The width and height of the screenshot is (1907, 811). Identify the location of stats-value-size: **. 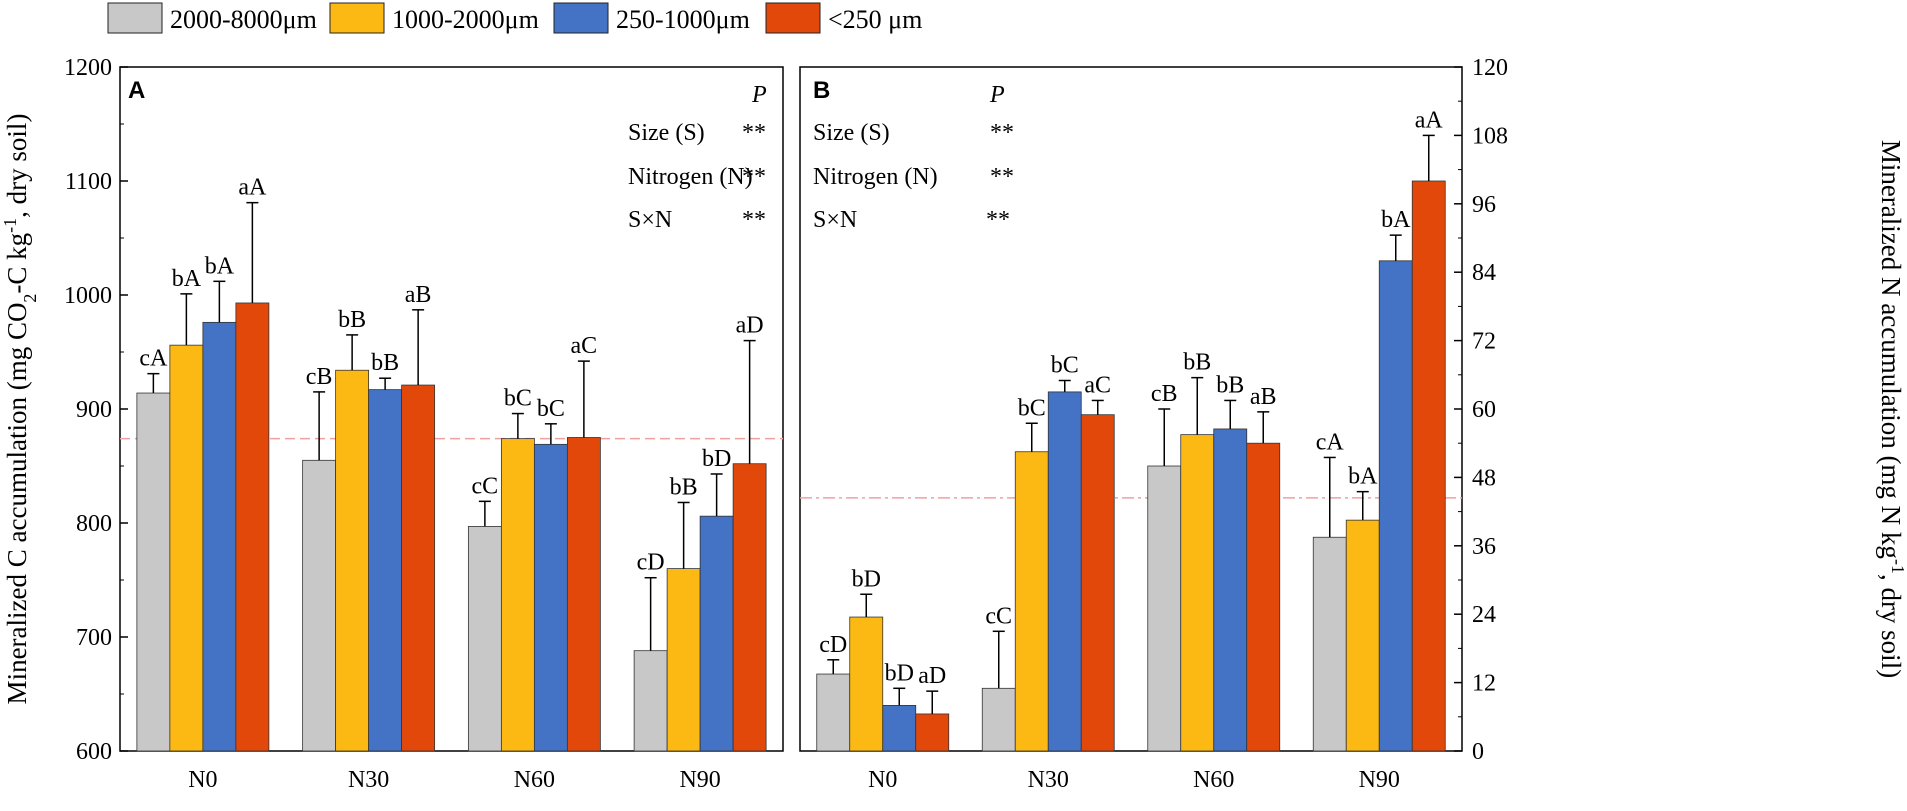
(754, 133).